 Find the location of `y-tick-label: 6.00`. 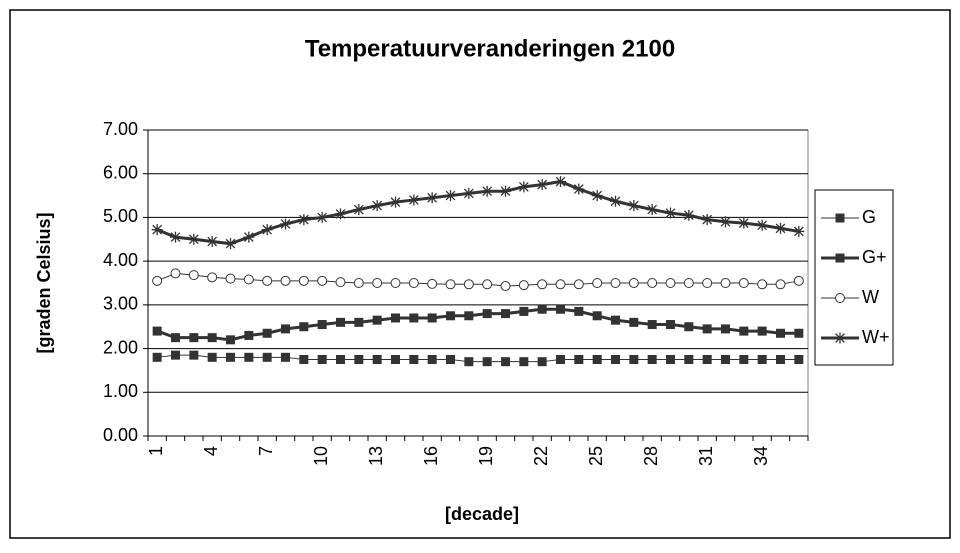

y-tick-label: 6.00 is located at coordinates (120, 172).